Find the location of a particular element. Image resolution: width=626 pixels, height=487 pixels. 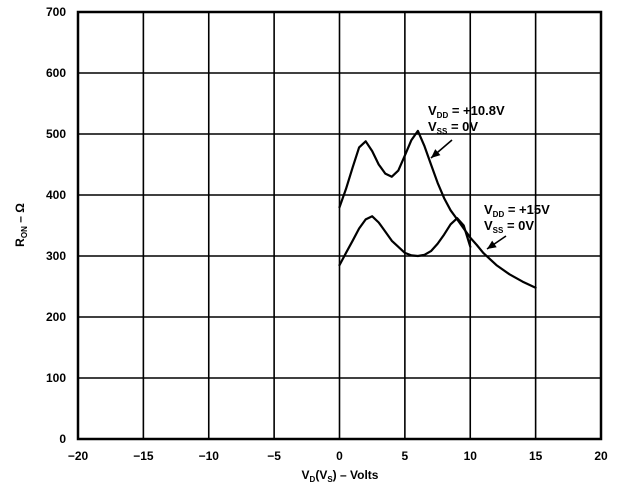

y-tick-label: 0 is located at coordinates (62, 439).